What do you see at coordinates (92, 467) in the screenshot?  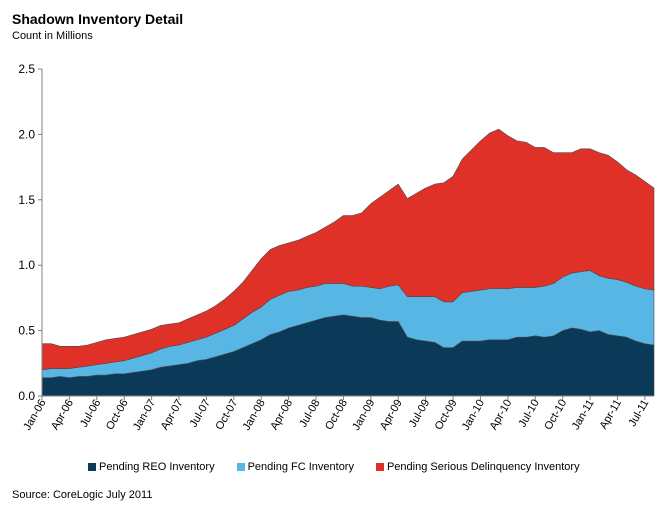 I see `legend-swatch-reo` at bounding box center [92, 467].